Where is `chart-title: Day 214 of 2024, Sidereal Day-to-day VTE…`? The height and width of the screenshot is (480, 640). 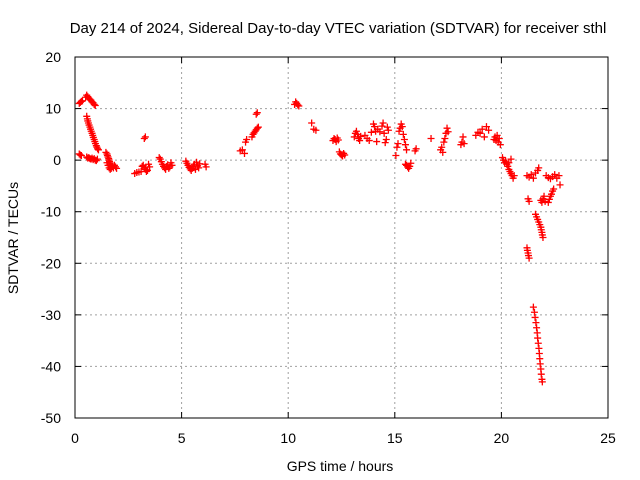 chart-title: Day 214 of 2024, Sidereal Day-to-day VTE… is located at coordinates (338, 28).